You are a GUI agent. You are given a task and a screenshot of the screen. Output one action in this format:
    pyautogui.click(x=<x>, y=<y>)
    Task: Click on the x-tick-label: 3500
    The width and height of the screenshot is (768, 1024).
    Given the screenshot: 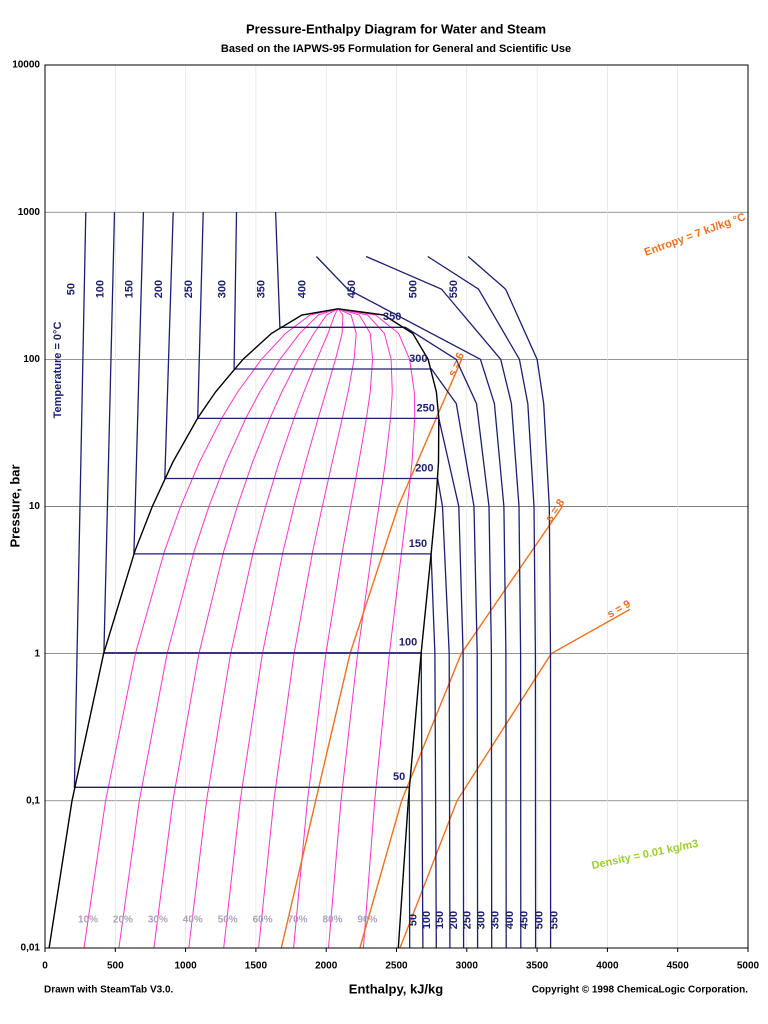 What is the action you would take?
    pyautogui.click(x=537, y=966)
    